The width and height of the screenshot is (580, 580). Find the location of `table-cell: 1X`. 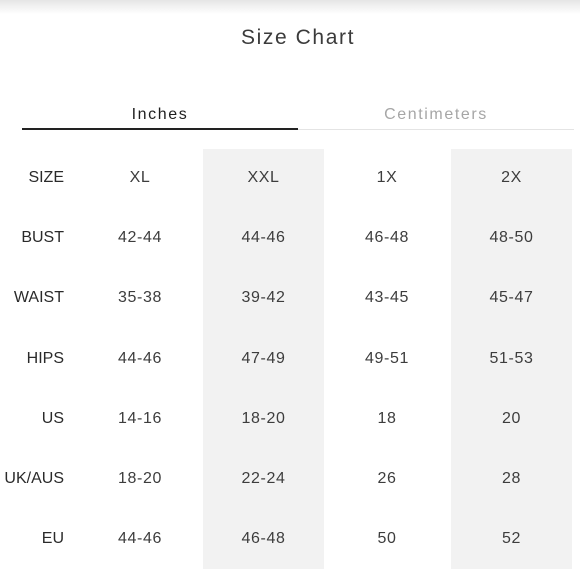

table-cell: 1X is located at coordinates (387, 177).